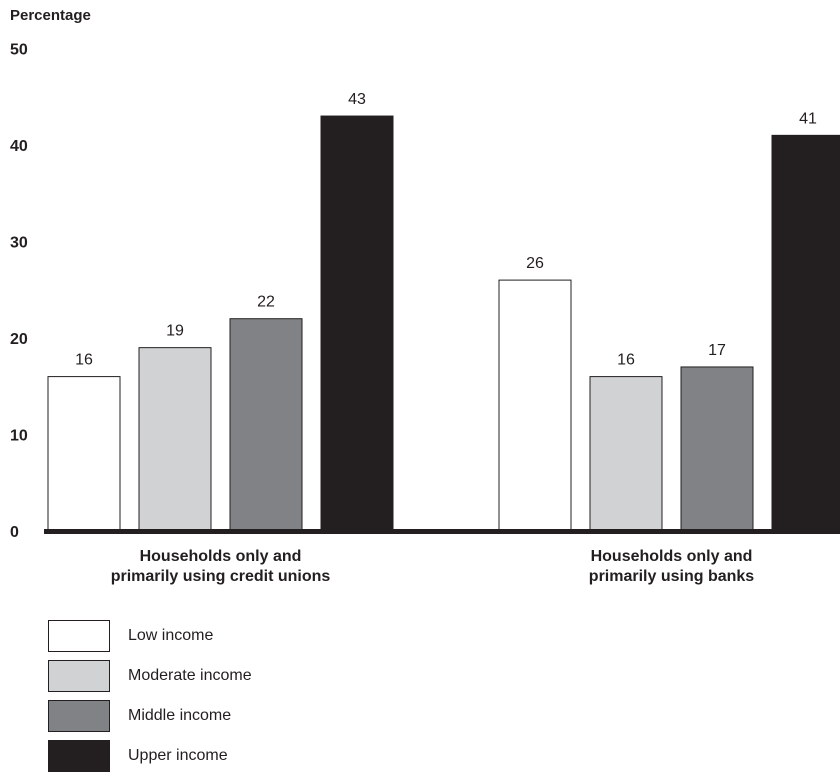 This screenshot has width=840, height=780. I want to click on data-label: 17, so click(717, 350).